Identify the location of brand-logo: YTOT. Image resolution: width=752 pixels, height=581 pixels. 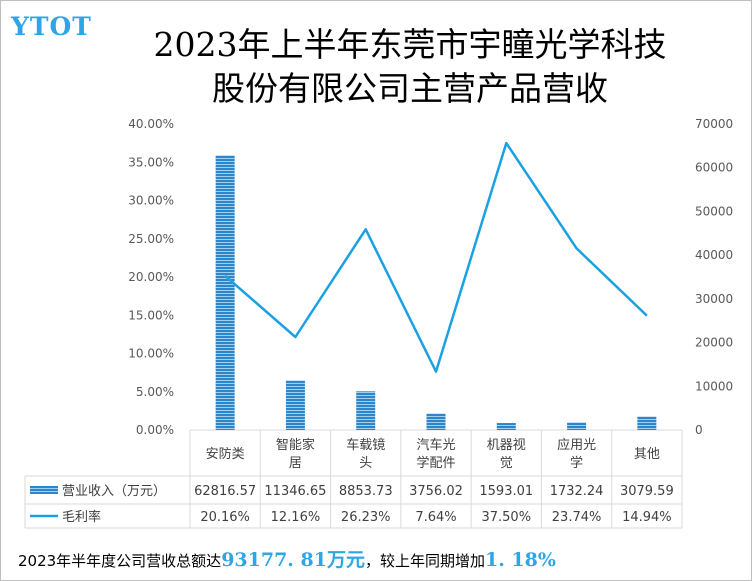
(51, 26).